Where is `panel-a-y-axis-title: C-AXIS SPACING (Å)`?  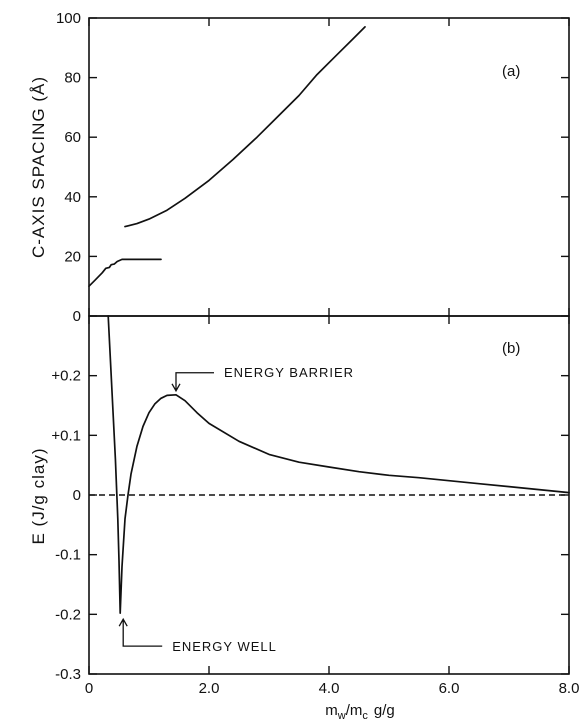 panel-a-y-axis-title: C-AXIS SPACING (Å) is located at coordinates (38, 167).